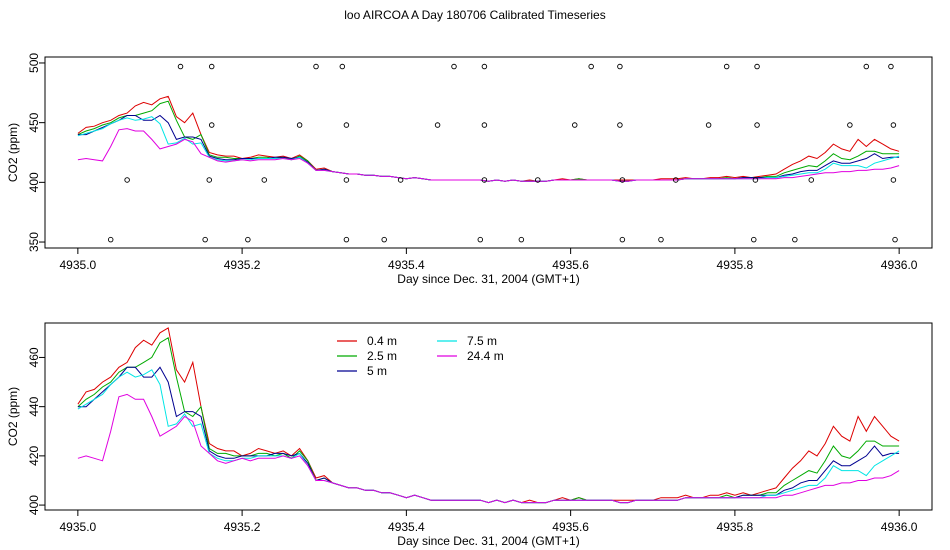 The image size is (950, 550). I want to click on legend-label: 7.5 m, so click(482, 341).